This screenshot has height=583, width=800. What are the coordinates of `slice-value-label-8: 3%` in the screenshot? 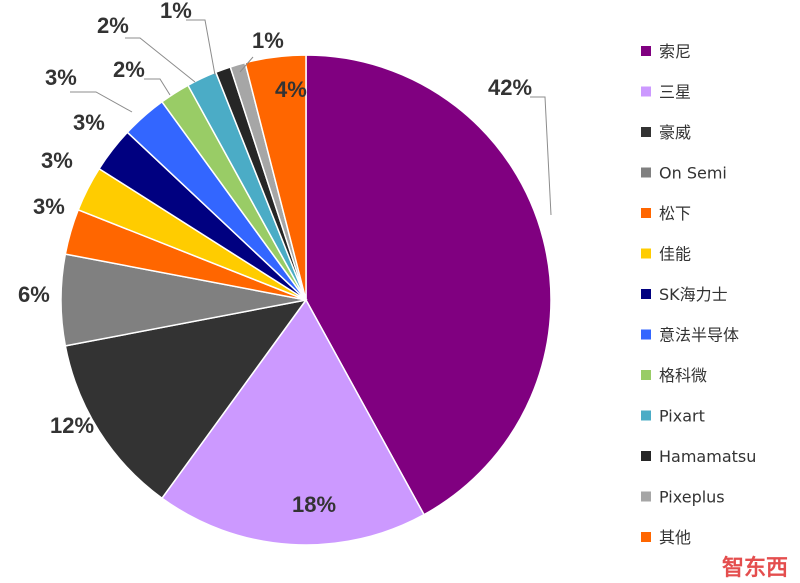 It's located at (61, 77).